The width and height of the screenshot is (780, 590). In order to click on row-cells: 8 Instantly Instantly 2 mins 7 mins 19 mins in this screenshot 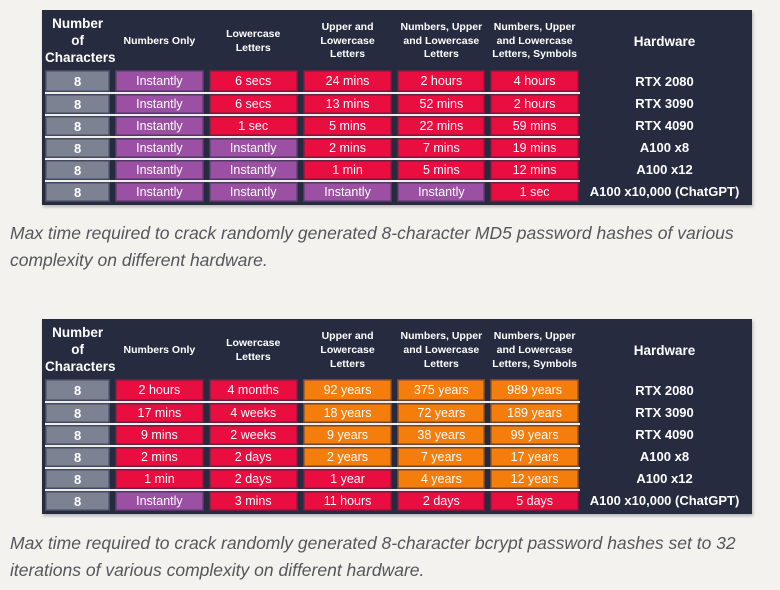, I will do `click(313, 147)`.